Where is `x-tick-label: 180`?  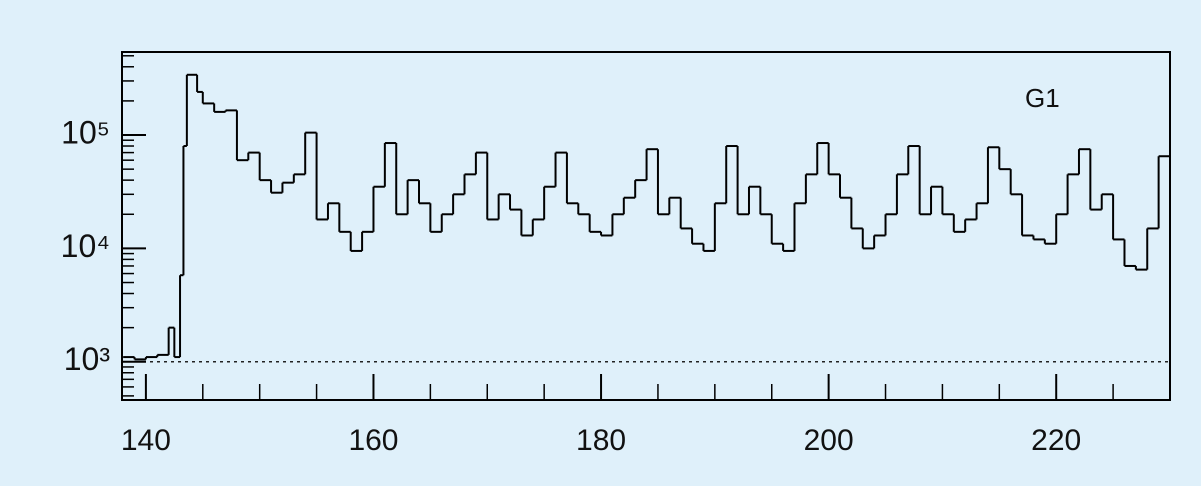 x-tick-label: 180 is located at coordinates (601, 440).